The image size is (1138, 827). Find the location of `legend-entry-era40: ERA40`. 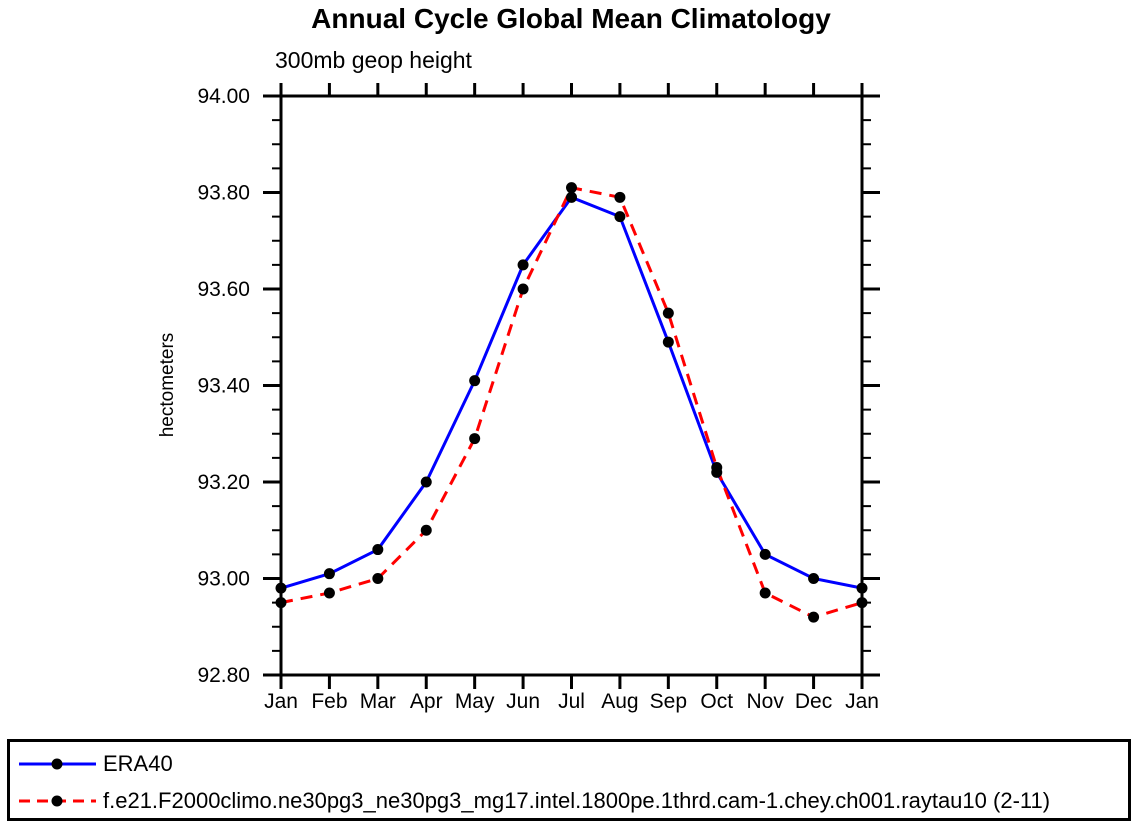

legend-entry-era40: ERA40 is located at coordinates (569, 763).